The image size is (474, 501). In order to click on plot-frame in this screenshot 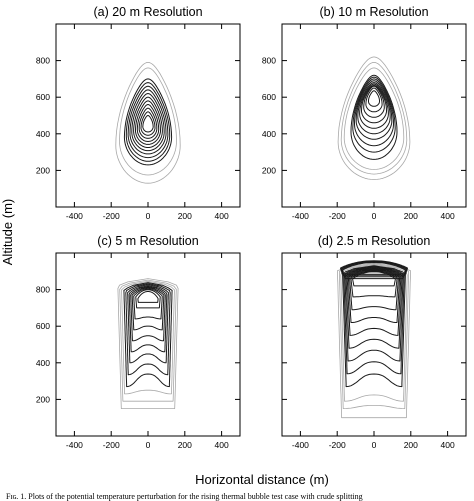, I will do `click(374, 344)`.